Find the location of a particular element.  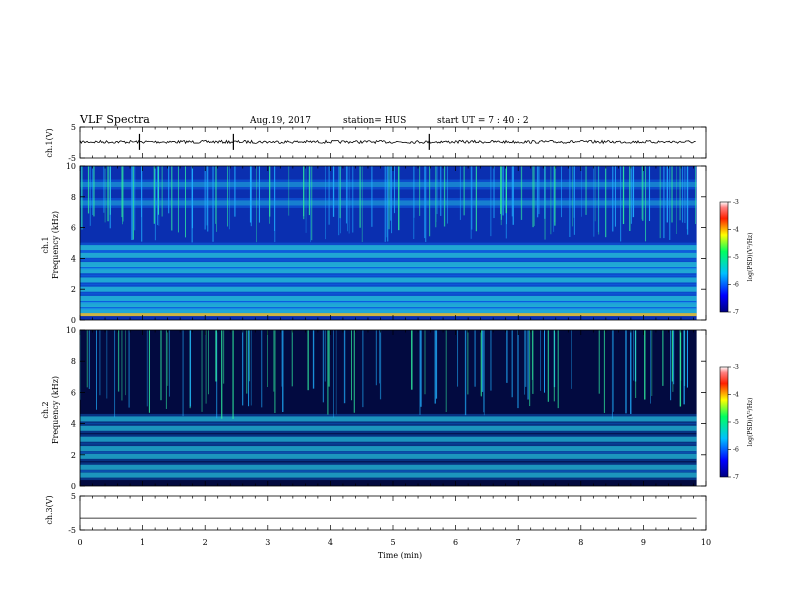

x-tick-label: 7 is located at coordinates (518, 542).